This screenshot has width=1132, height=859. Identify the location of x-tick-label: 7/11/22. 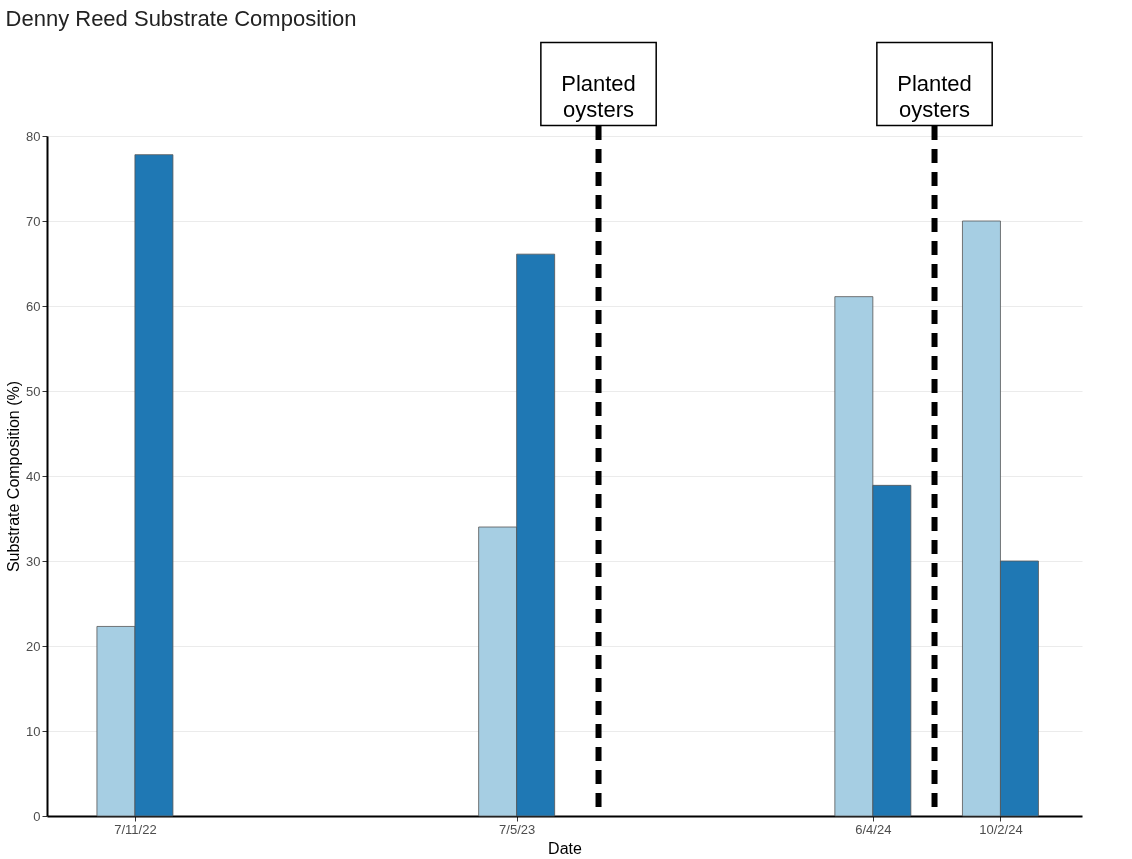
(135, 829).